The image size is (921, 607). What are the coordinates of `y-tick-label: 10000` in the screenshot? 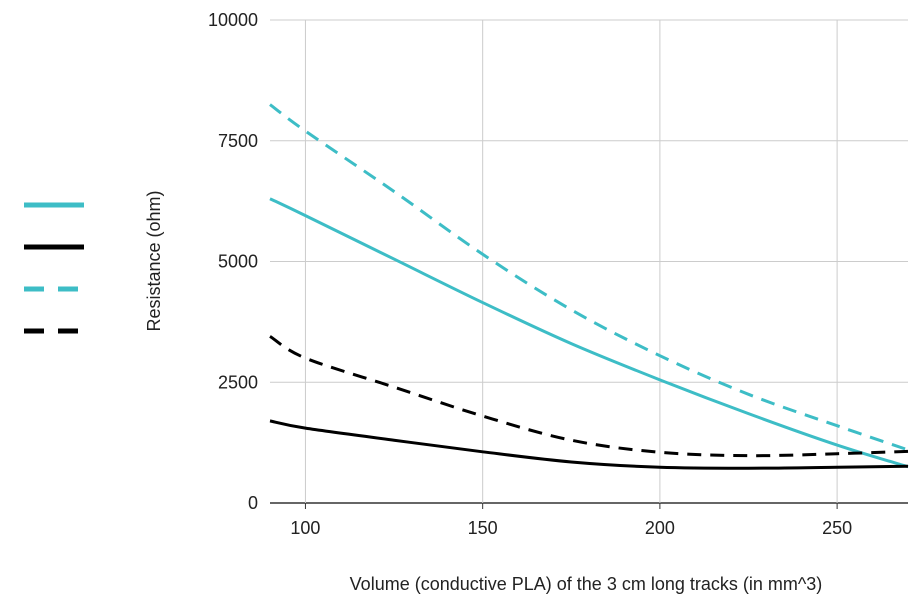 It's located at (233, 20).